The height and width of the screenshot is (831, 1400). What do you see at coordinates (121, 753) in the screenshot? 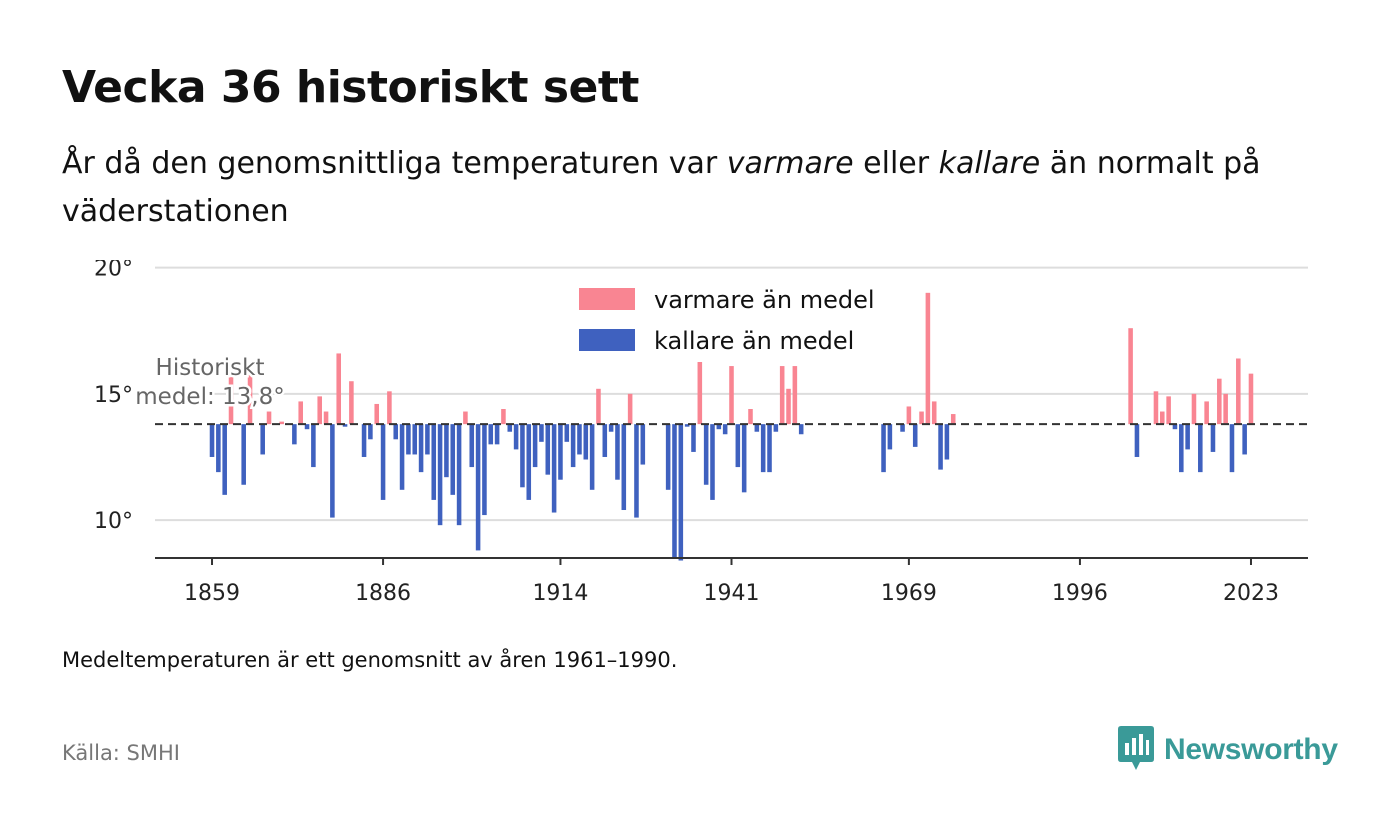
I see `source-credit: Källa: SMHI` at bounding box center [121, 753].